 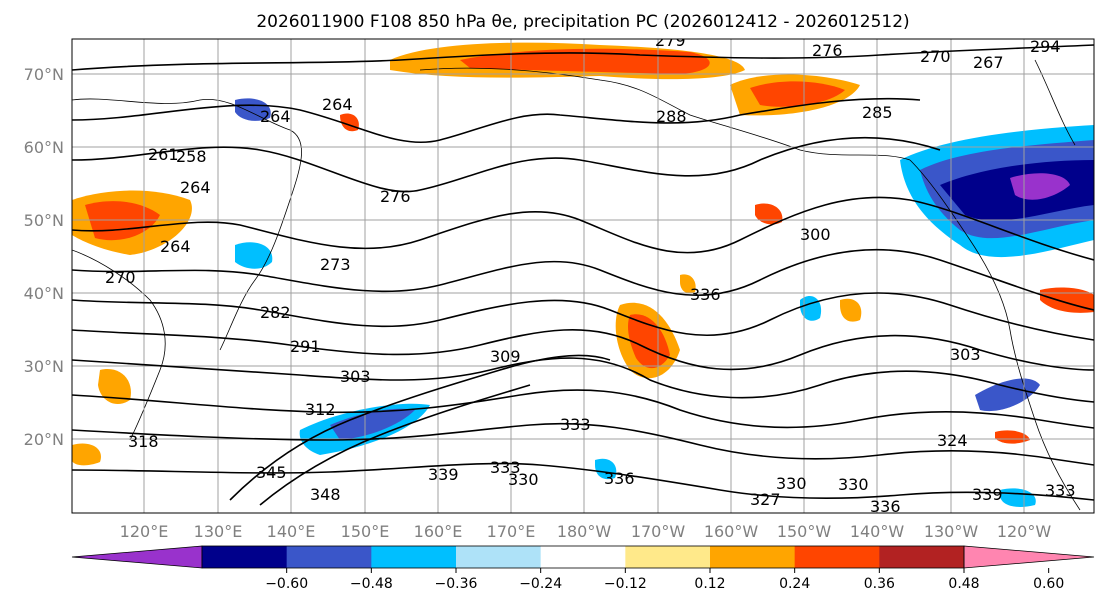 I want to click on contour-label: 348, so click(x=325, y=494).